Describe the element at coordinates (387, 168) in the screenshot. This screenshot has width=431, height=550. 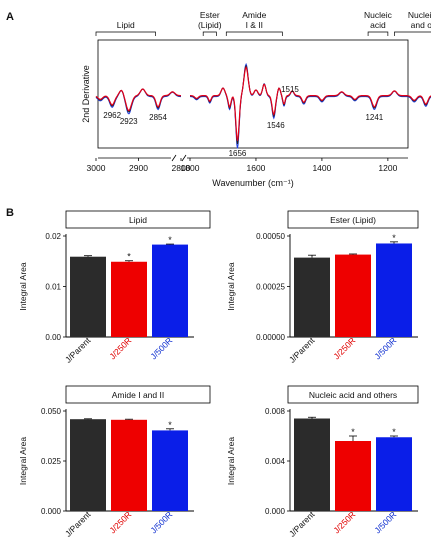
I see `x-tick-label: 1200` at that location.